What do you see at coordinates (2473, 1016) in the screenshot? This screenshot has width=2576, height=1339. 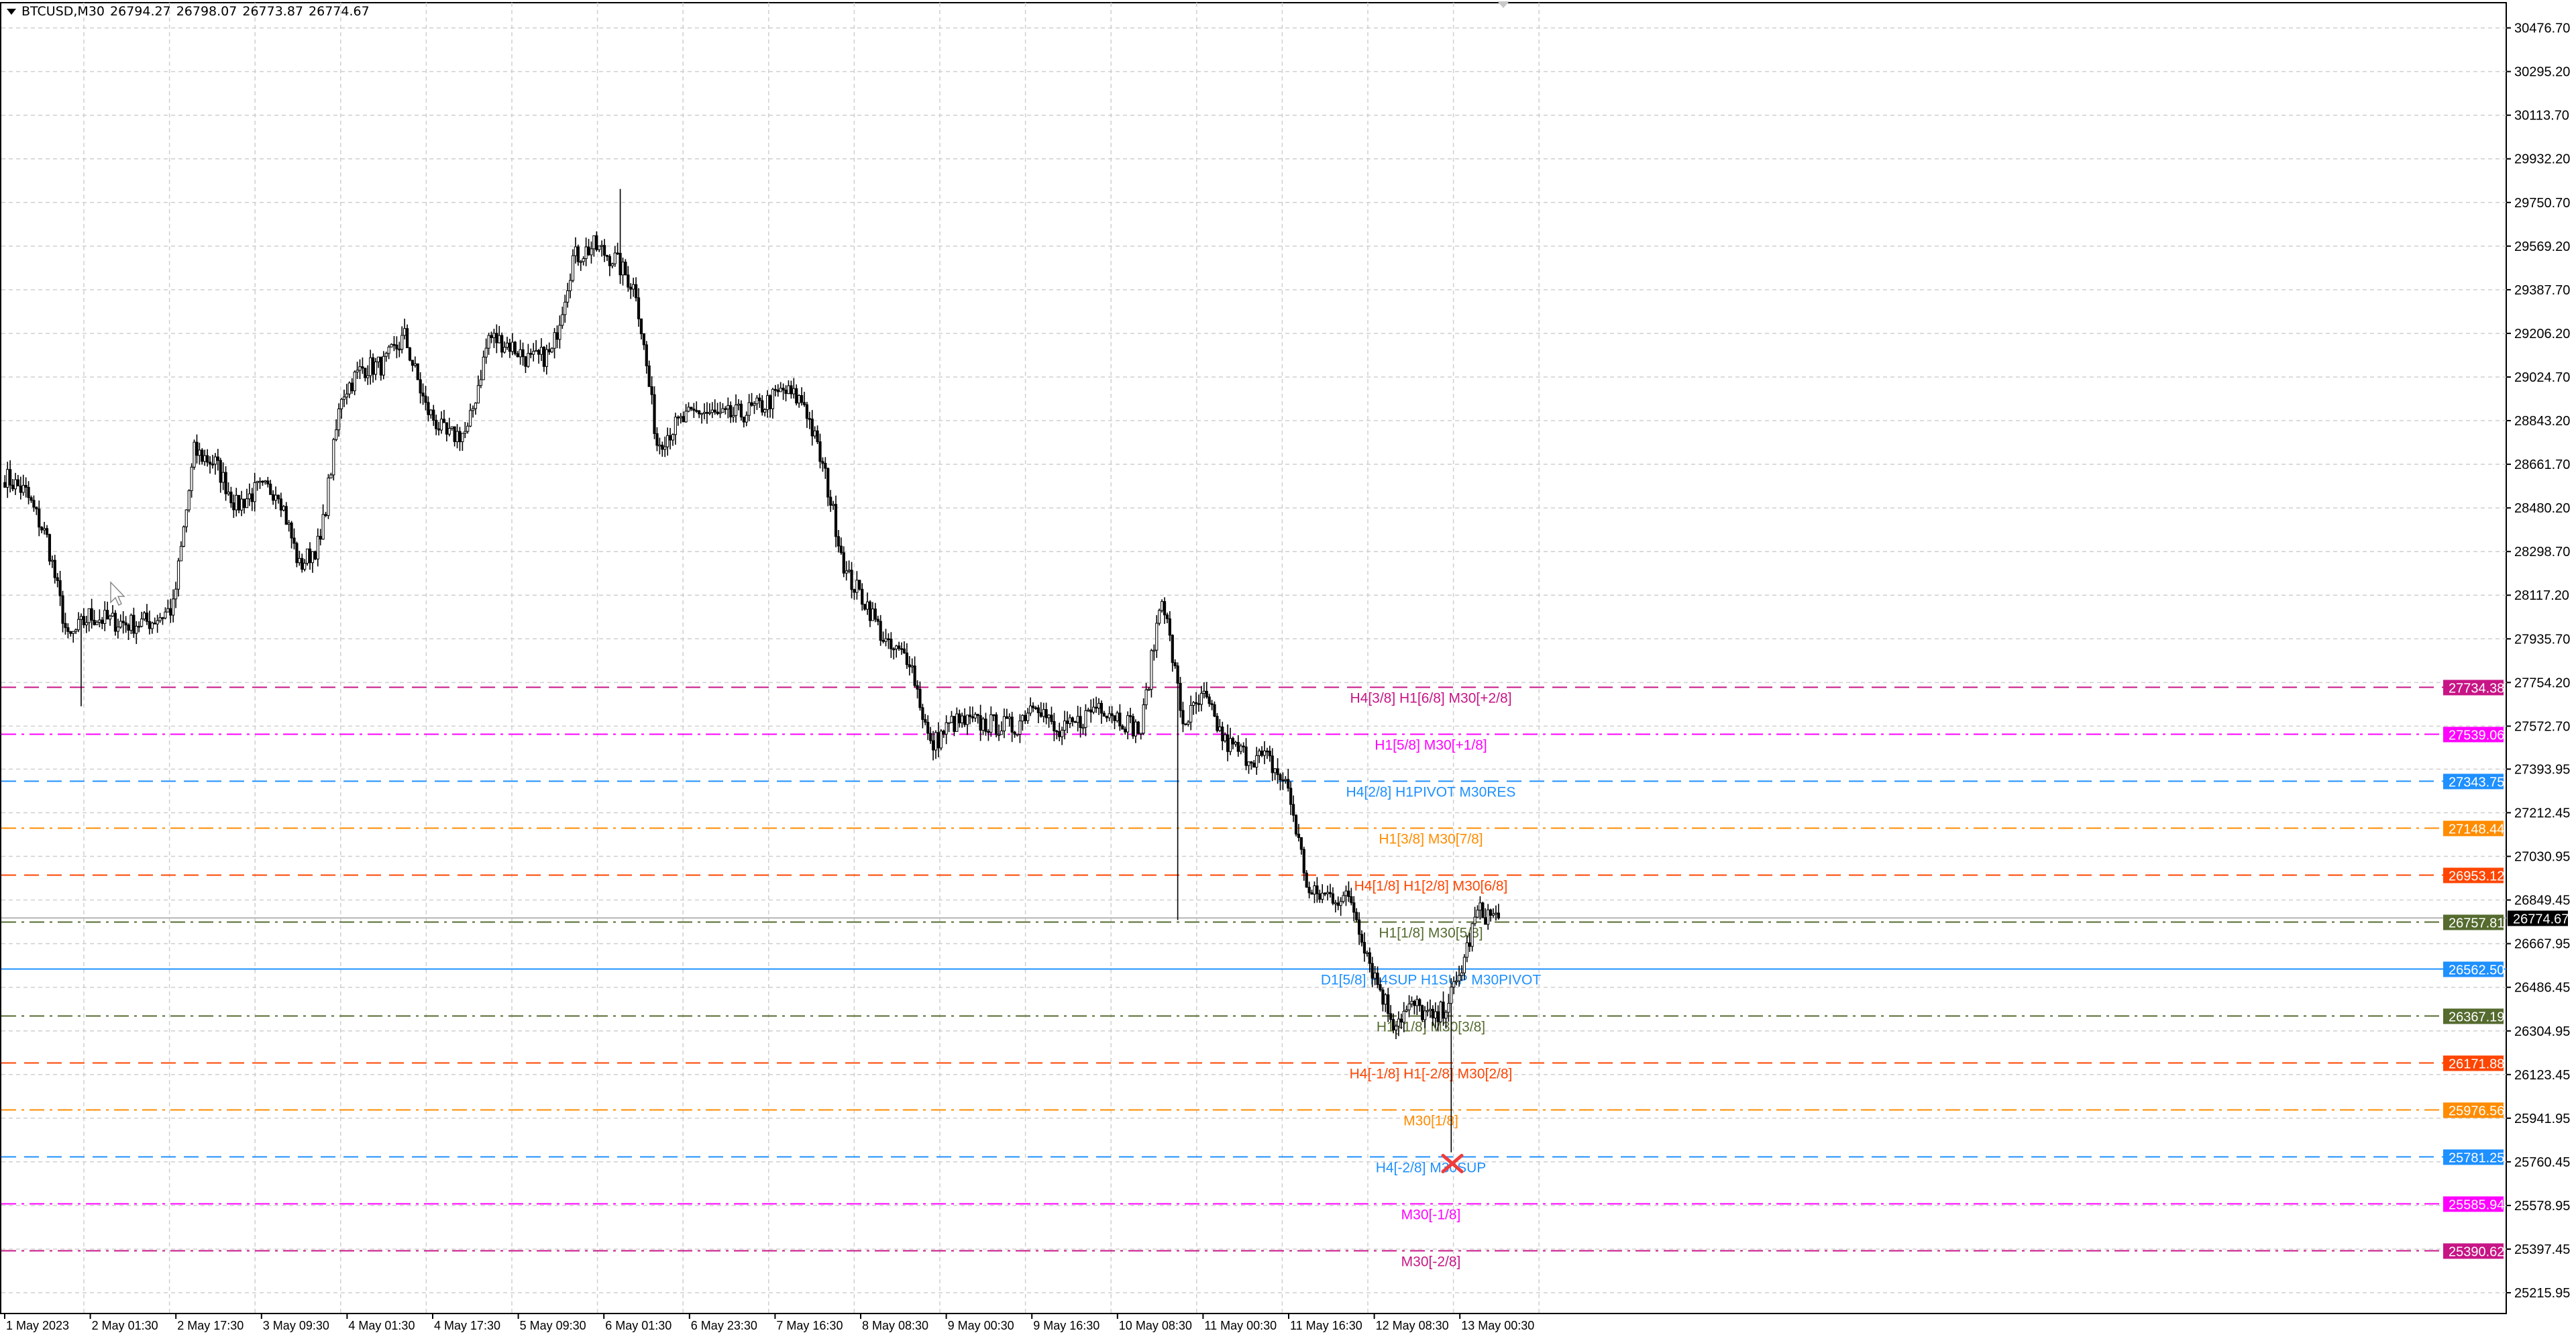 I see `level-price-tag` at bounding box center [2473, 1016].